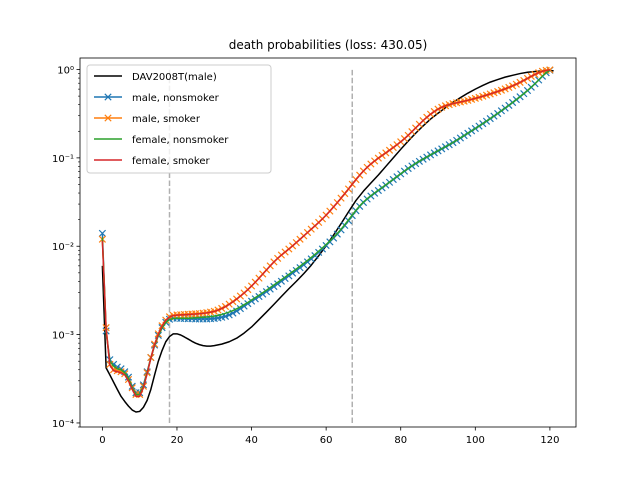 This screenshot has width=640, height=480. I want to click on legend-item-female-smoker: female, smoker, so click(152, 161).